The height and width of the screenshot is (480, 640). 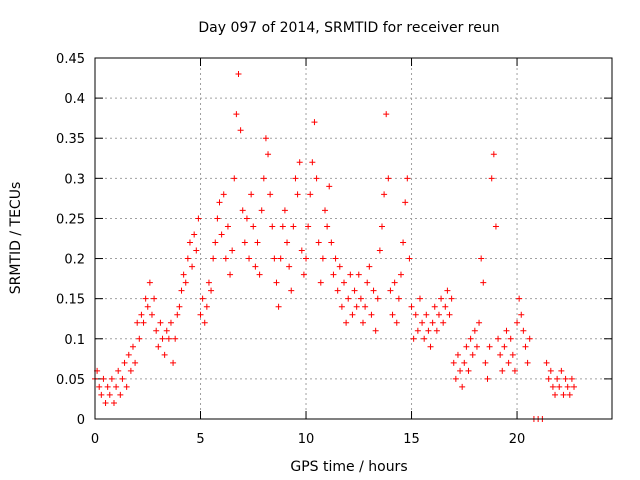 I want to click on y-tick-label: 0.15, so click(x=70, y=300).